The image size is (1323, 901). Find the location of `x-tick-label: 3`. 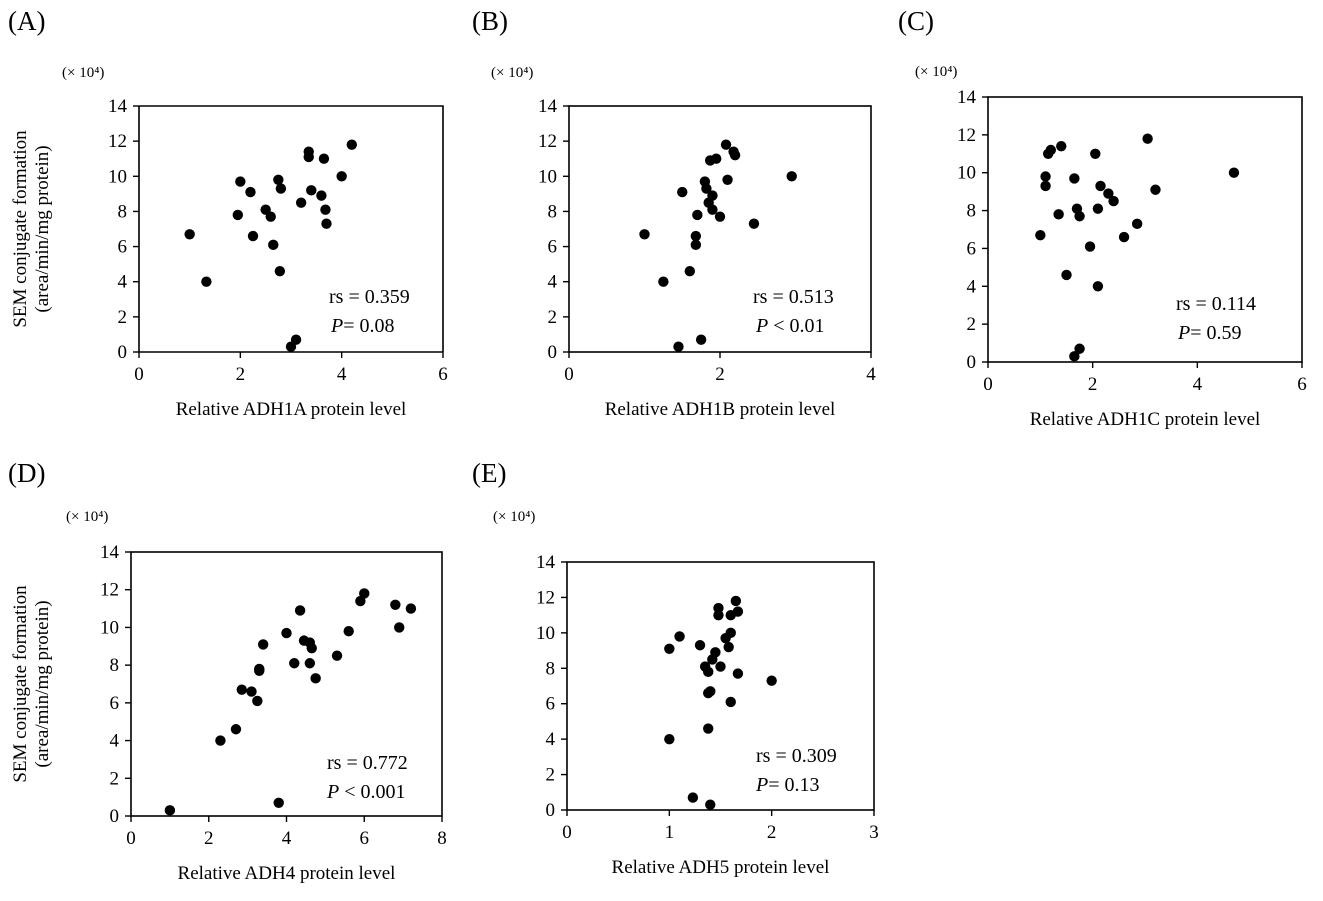

x-tick-label: 3 is located at coordinates (874, 832).